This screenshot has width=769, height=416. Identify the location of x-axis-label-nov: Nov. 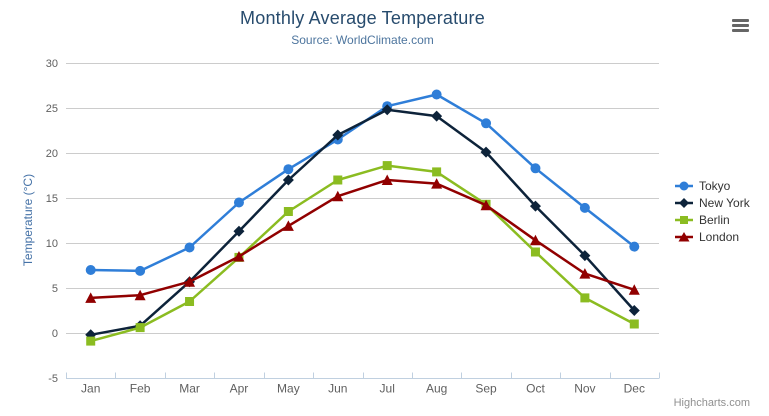
(584, 389).